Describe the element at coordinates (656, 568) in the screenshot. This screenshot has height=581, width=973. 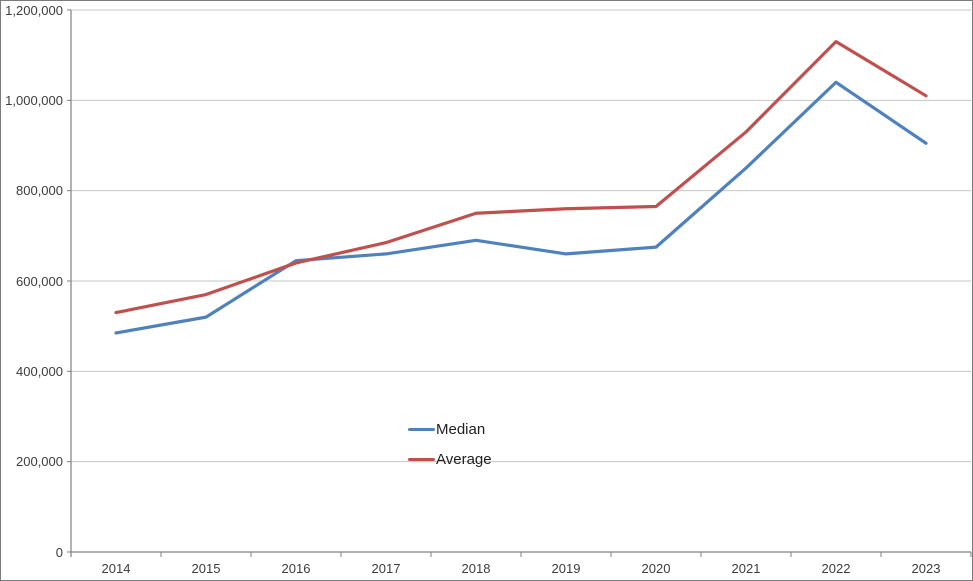
I see `x-tick-label: 2020` at that location.